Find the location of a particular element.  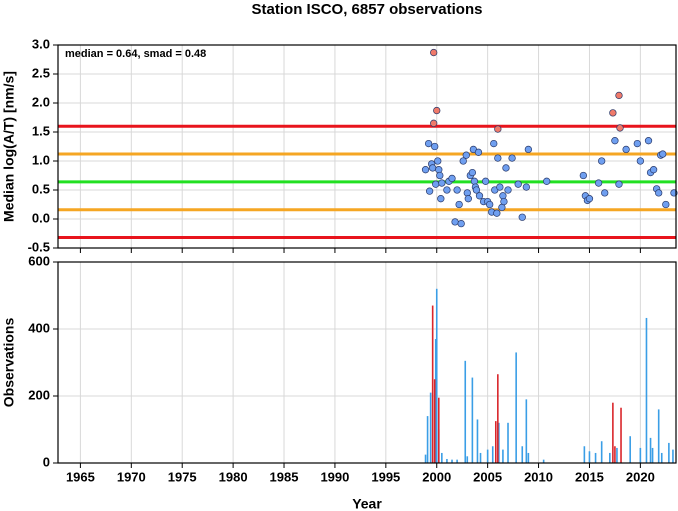

chart-title: Station ISCO, 6857 observations is located at coordinates (367, 9).